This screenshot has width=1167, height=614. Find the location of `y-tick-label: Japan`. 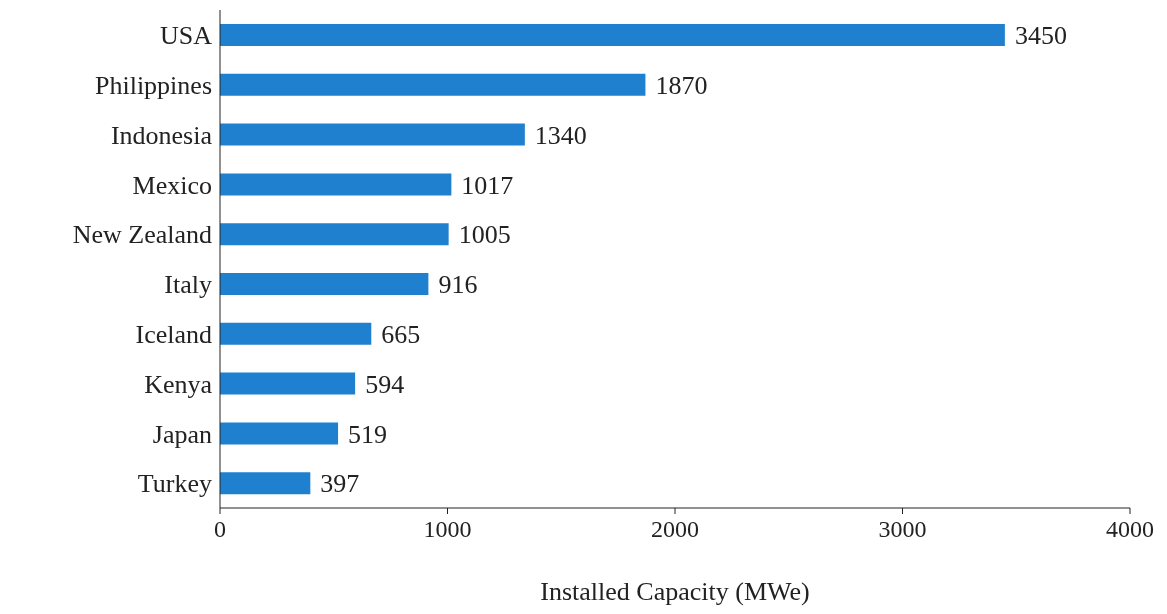

y-tick-label: Japan is located at coordinates (182, 434).